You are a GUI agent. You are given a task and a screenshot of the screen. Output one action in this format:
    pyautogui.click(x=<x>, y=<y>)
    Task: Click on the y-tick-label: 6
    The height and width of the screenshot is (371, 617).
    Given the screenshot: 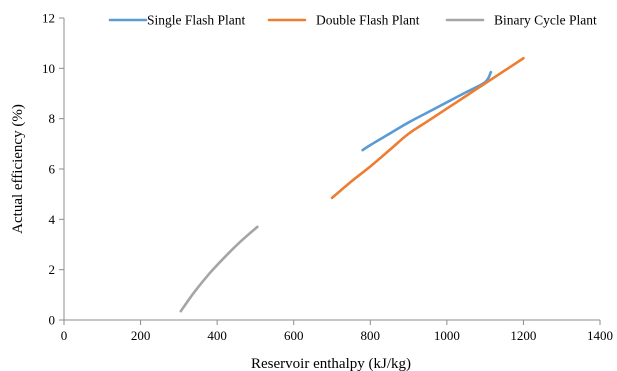 What is the action you would take?
    pyautogui.click(x=52, y=169)
    